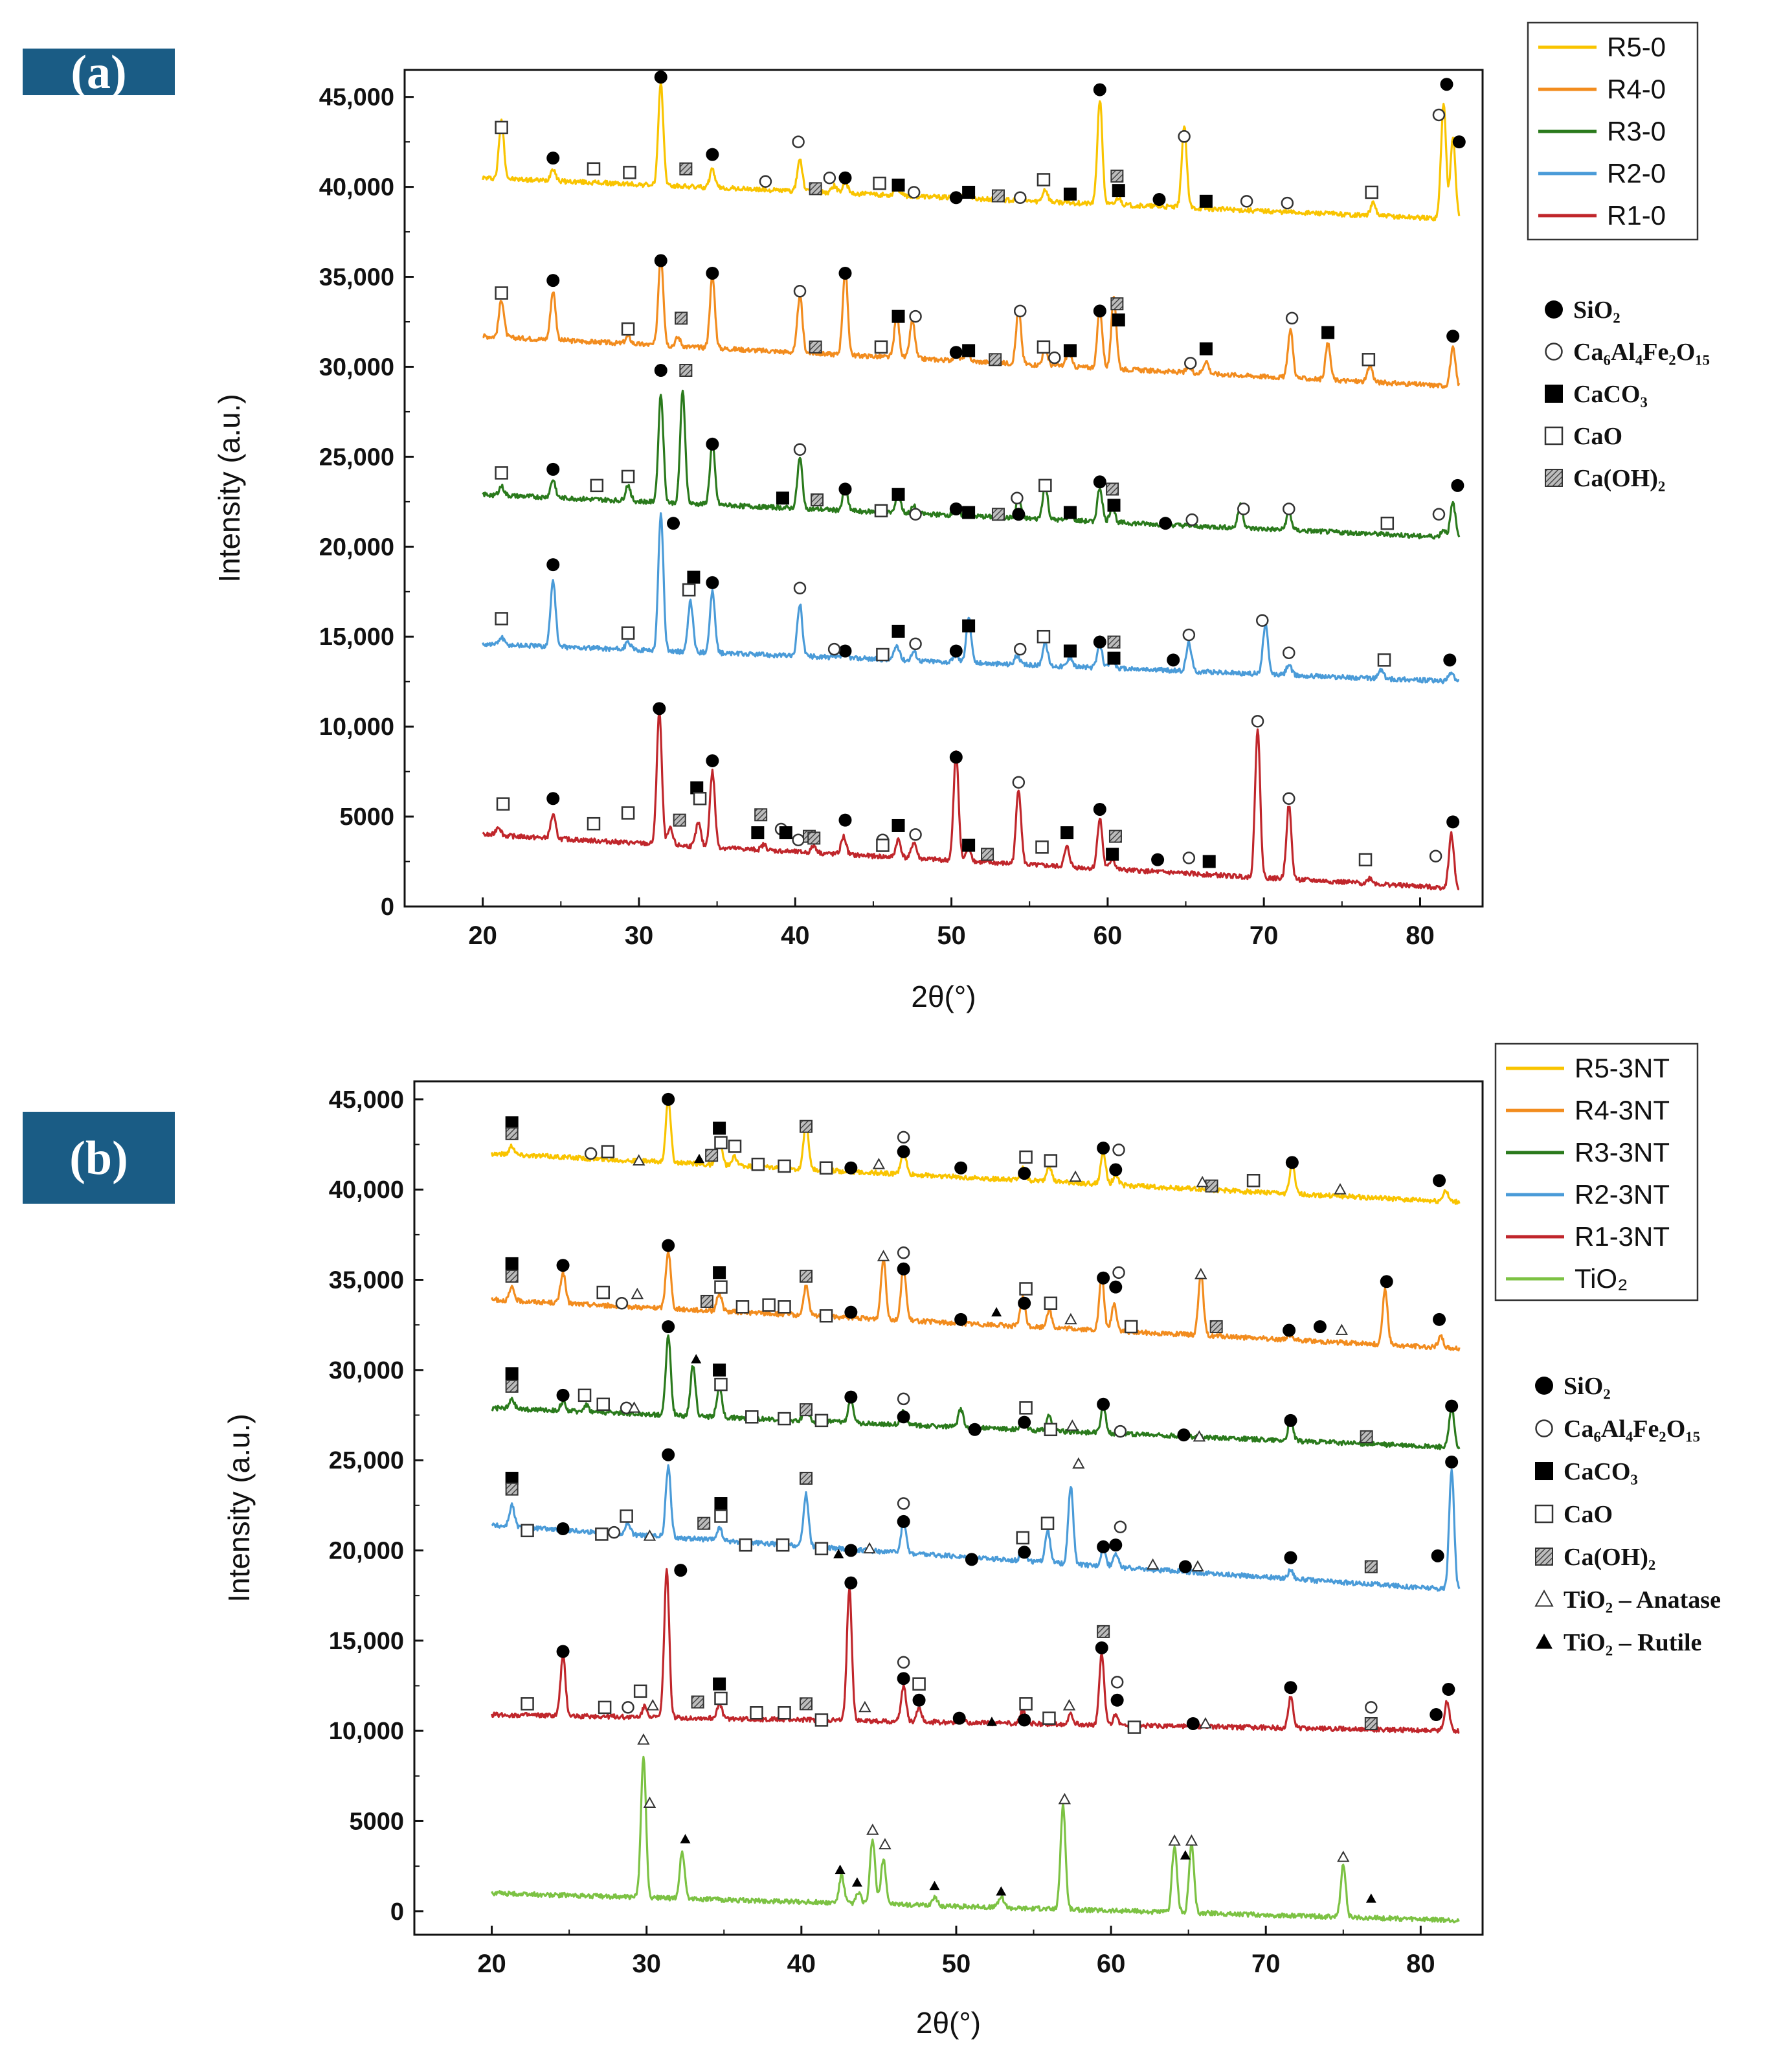 The height and width of the screenshot is (2072, 1783). Describe the element at coordinates (229, 488) in the screenshot. I see `y-axis-title: Intensity (a.u.)` at that location.